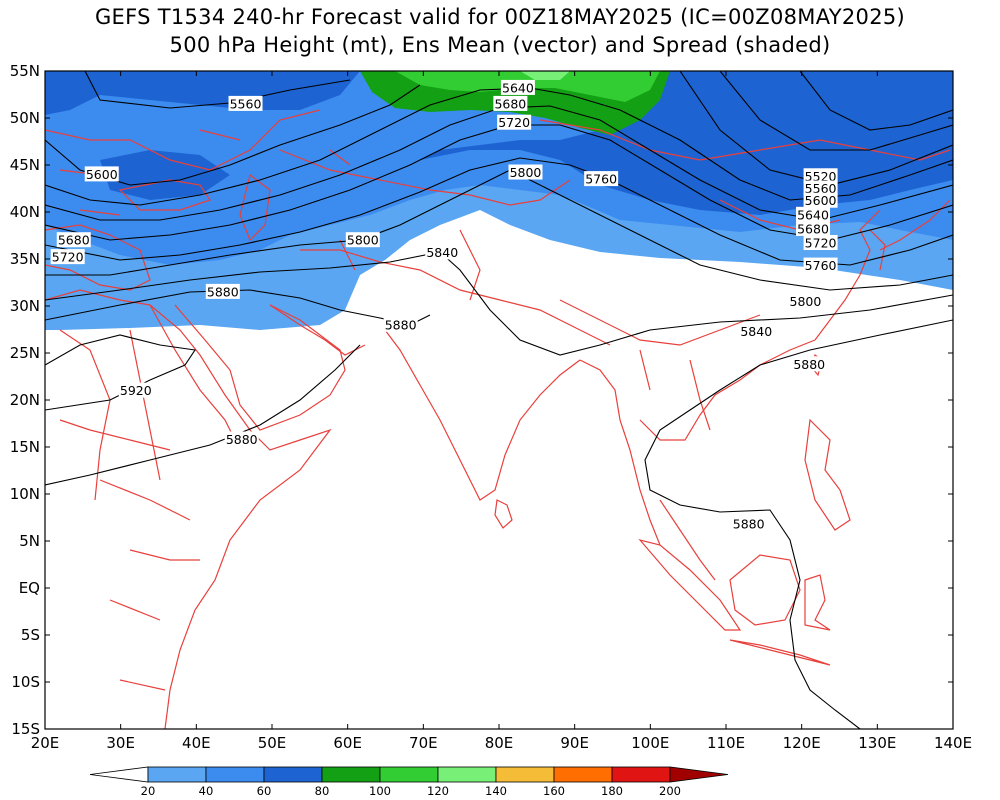  I want to click on java, so click(780, 652).